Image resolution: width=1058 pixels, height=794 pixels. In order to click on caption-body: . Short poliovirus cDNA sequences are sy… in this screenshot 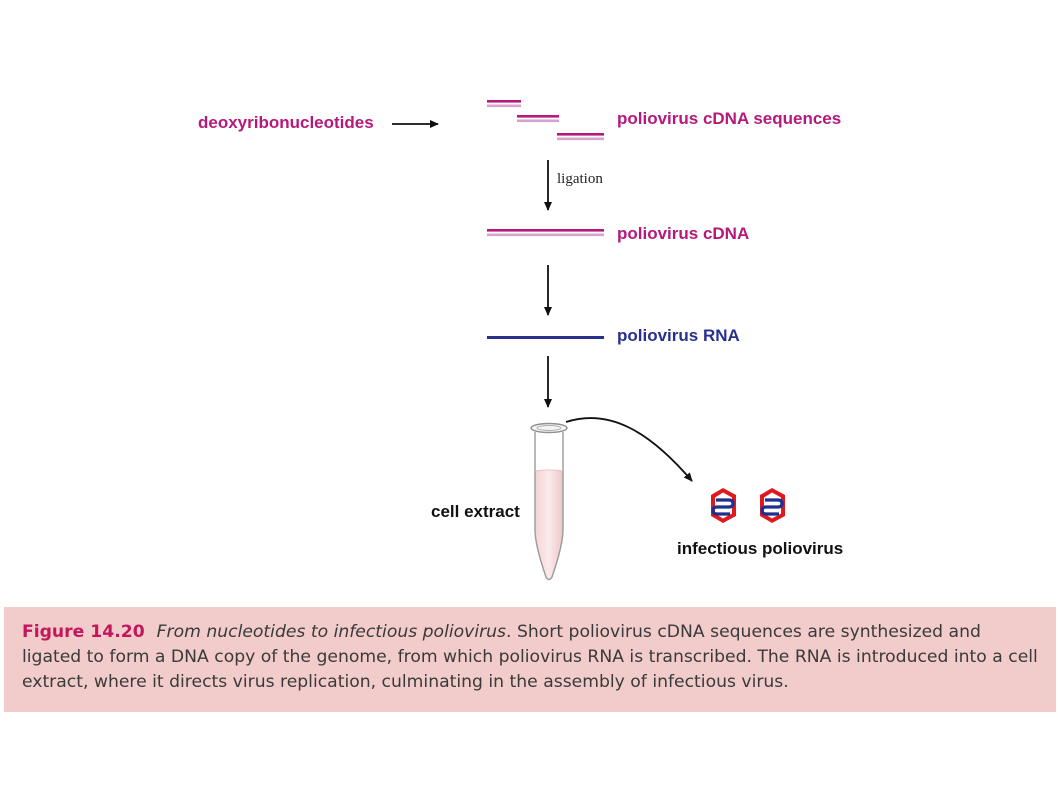, I will do `click(530, 657)`.